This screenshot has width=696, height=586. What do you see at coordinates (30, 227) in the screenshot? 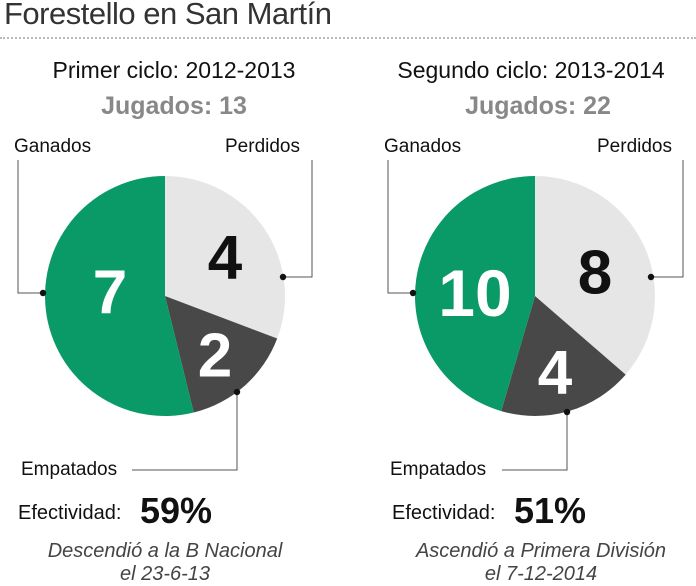
I see `chart-1-leader-ganados` at bounding box center [30, 227].